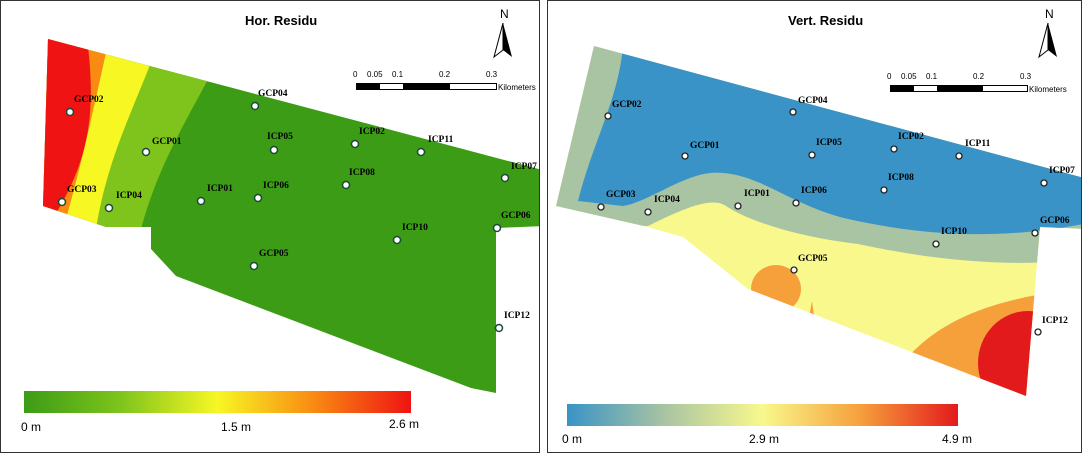  I want to click on map-title: Vert. Residu, so click(826, 20).